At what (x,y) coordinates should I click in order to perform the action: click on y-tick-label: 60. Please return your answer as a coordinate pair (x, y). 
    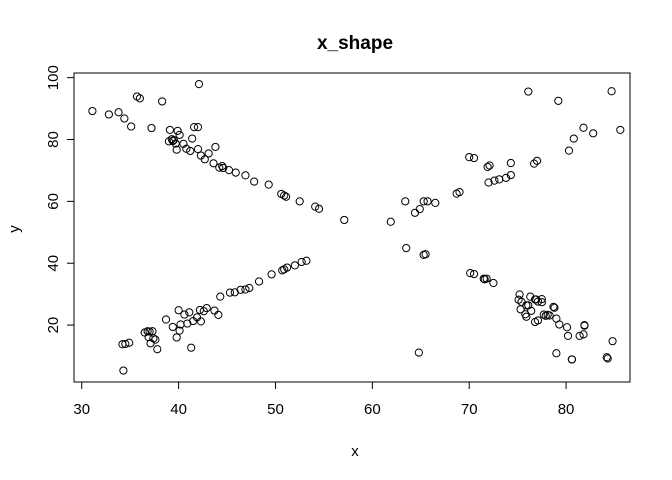
    Looking at the image, I should click on (53, 201).